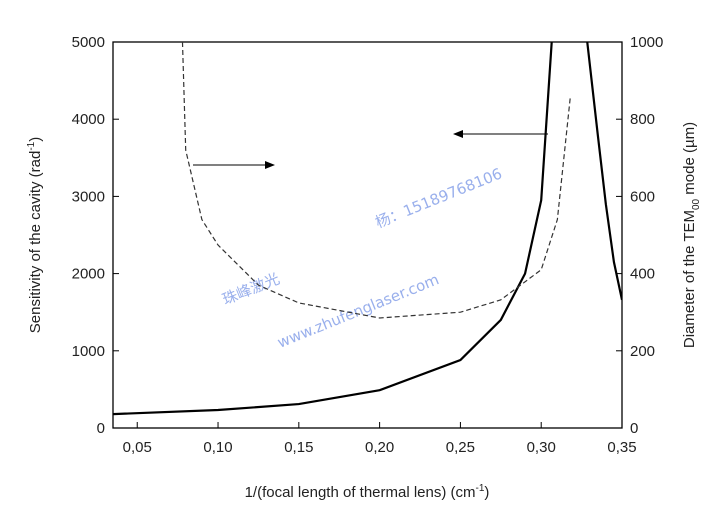 The height and width of the screenshot is (519, 720). Describe the element at coordinates (137, 447) in the screenshot. I see `x-tick-label: 0,05` at that location.